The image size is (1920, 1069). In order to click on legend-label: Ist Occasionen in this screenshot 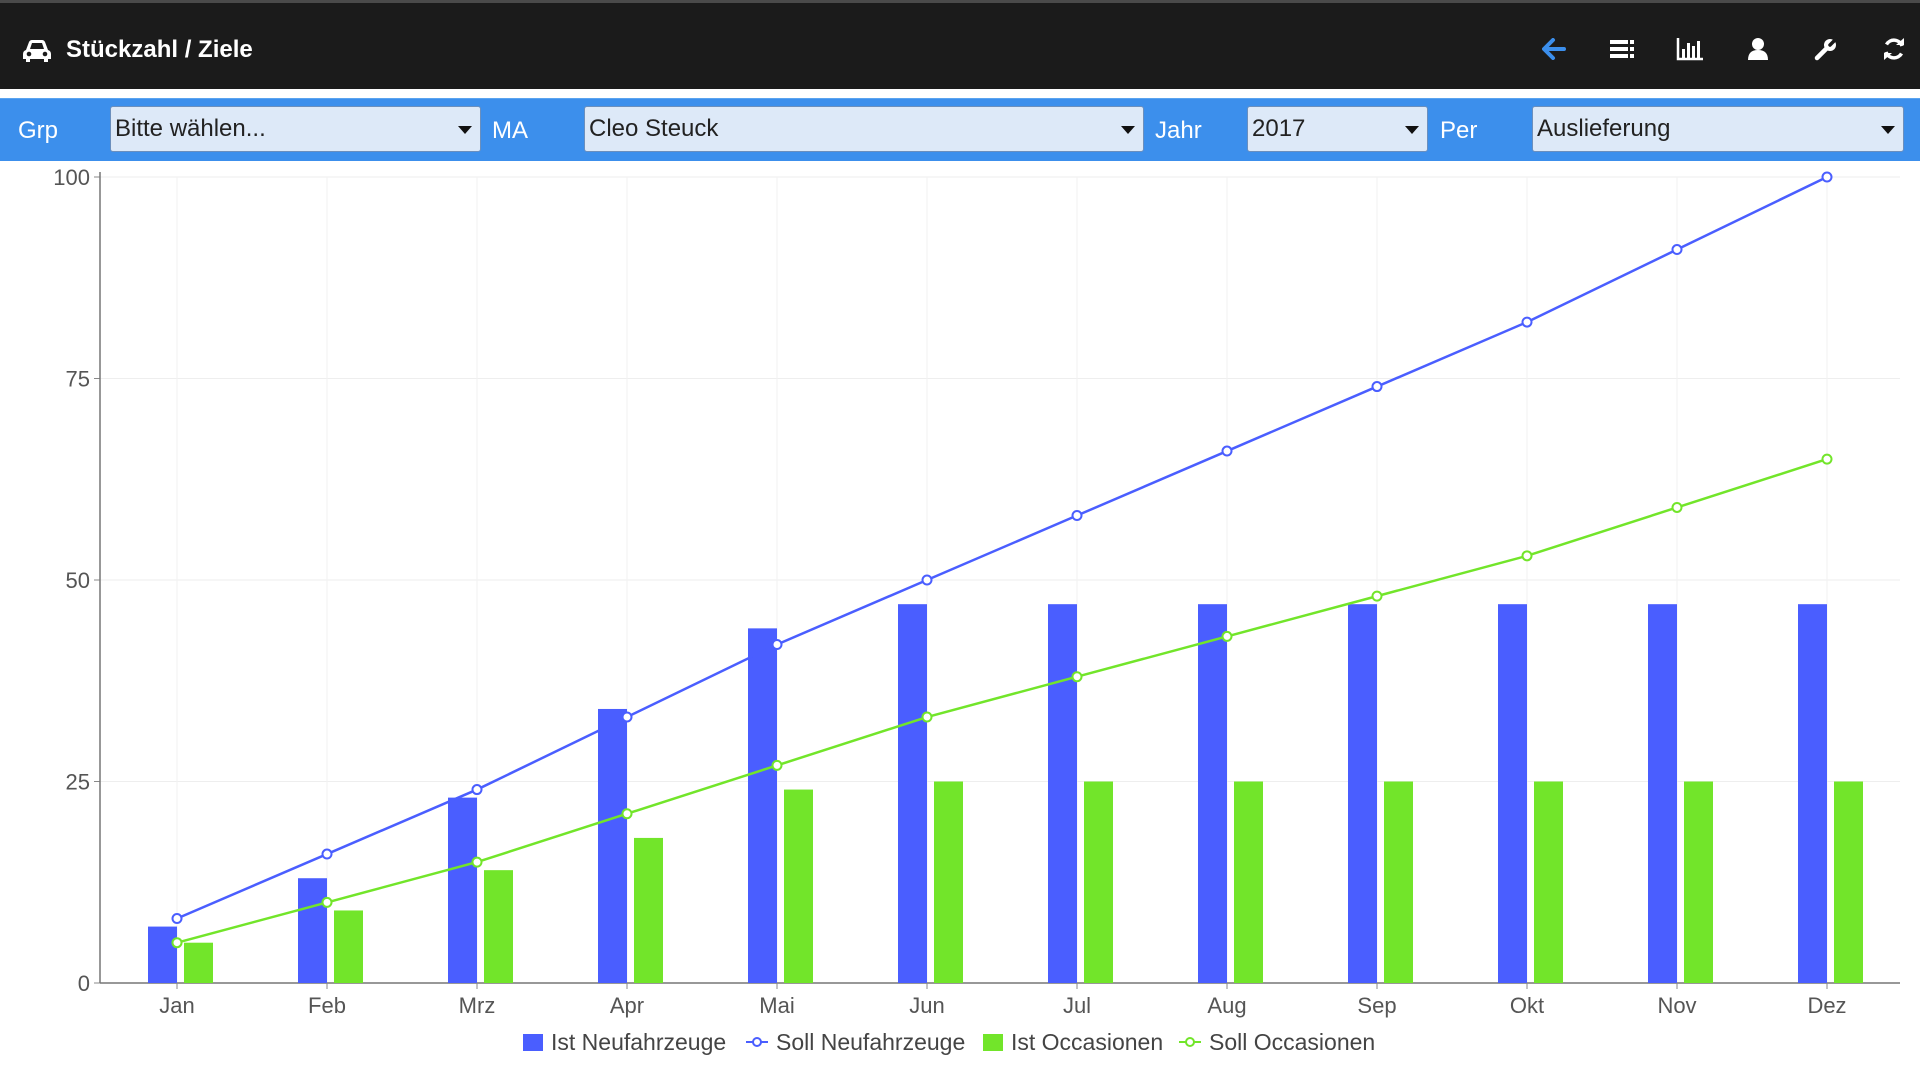, I will do `click(1087, 1042)`.